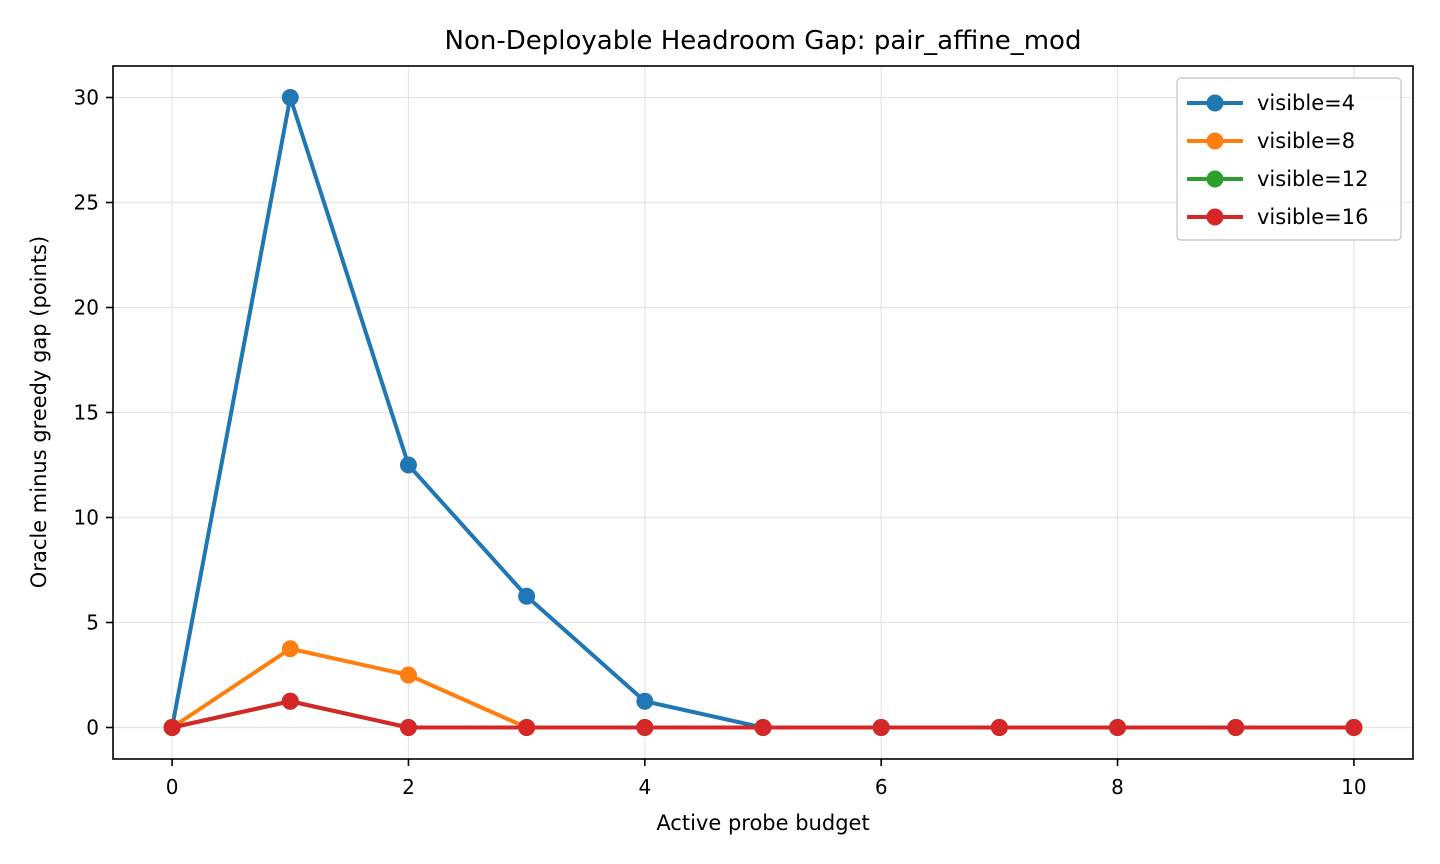 This screenshot has width=1440, height=864. I want to click on legend: visible=4 visible=8 visible=12 visible=16, so click(1289, 159).